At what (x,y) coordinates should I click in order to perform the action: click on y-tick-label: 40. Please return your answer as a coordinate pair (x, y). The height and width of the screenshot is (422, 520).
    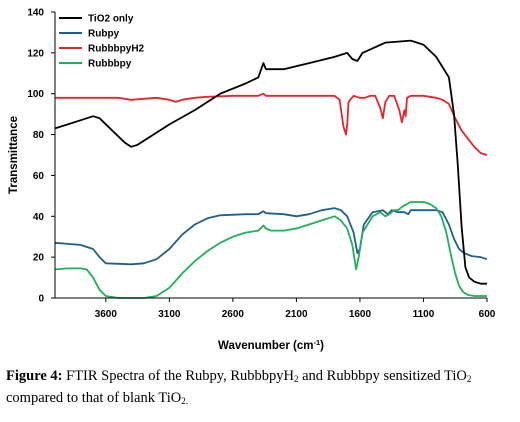
    Looking at the image, I should click on (39, 217).